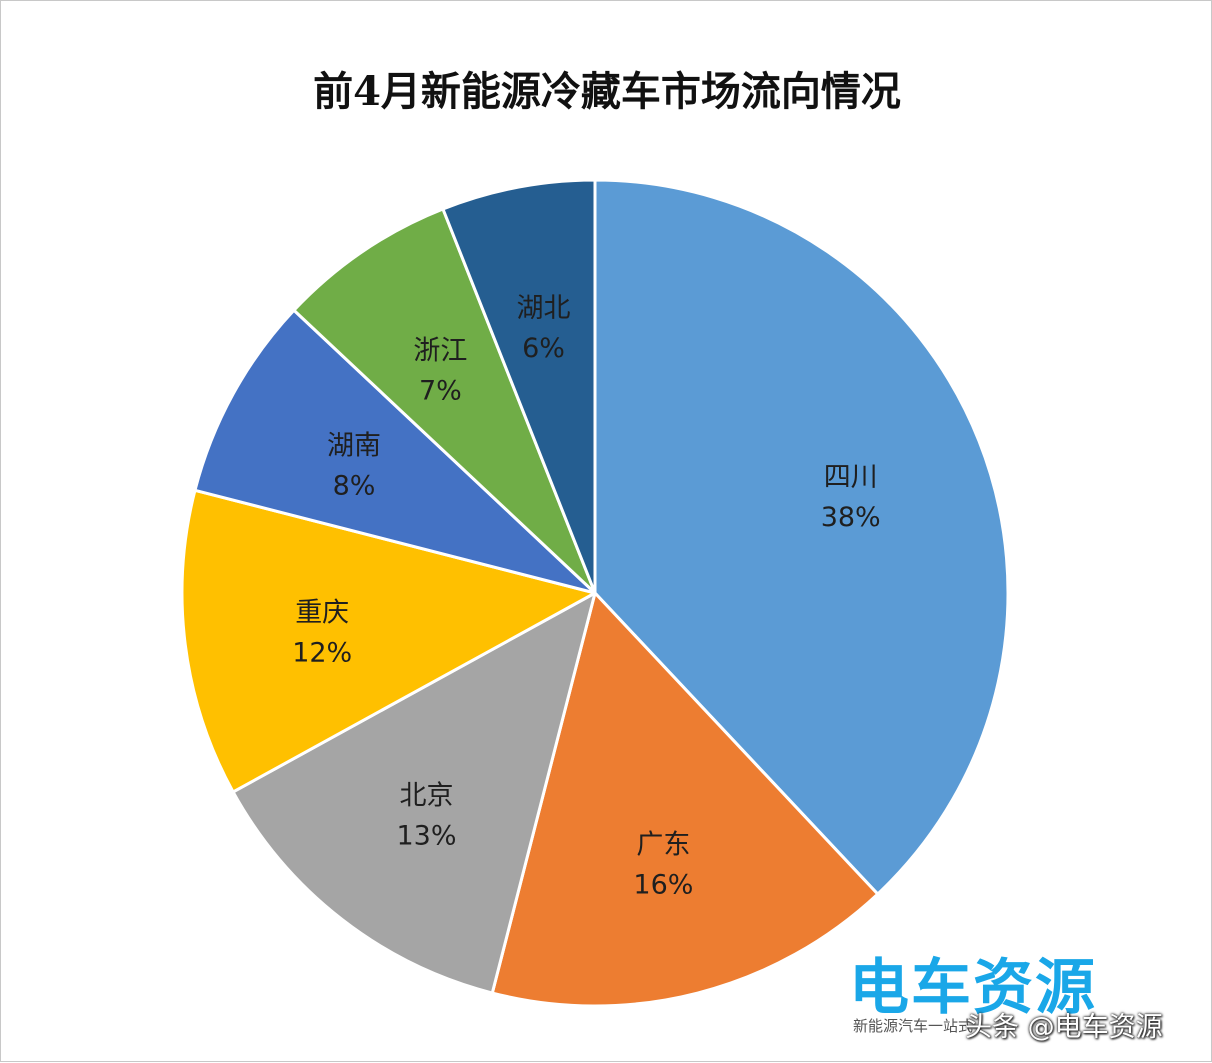  I want to click on slice-value-label: 13%, so click(426, 835).